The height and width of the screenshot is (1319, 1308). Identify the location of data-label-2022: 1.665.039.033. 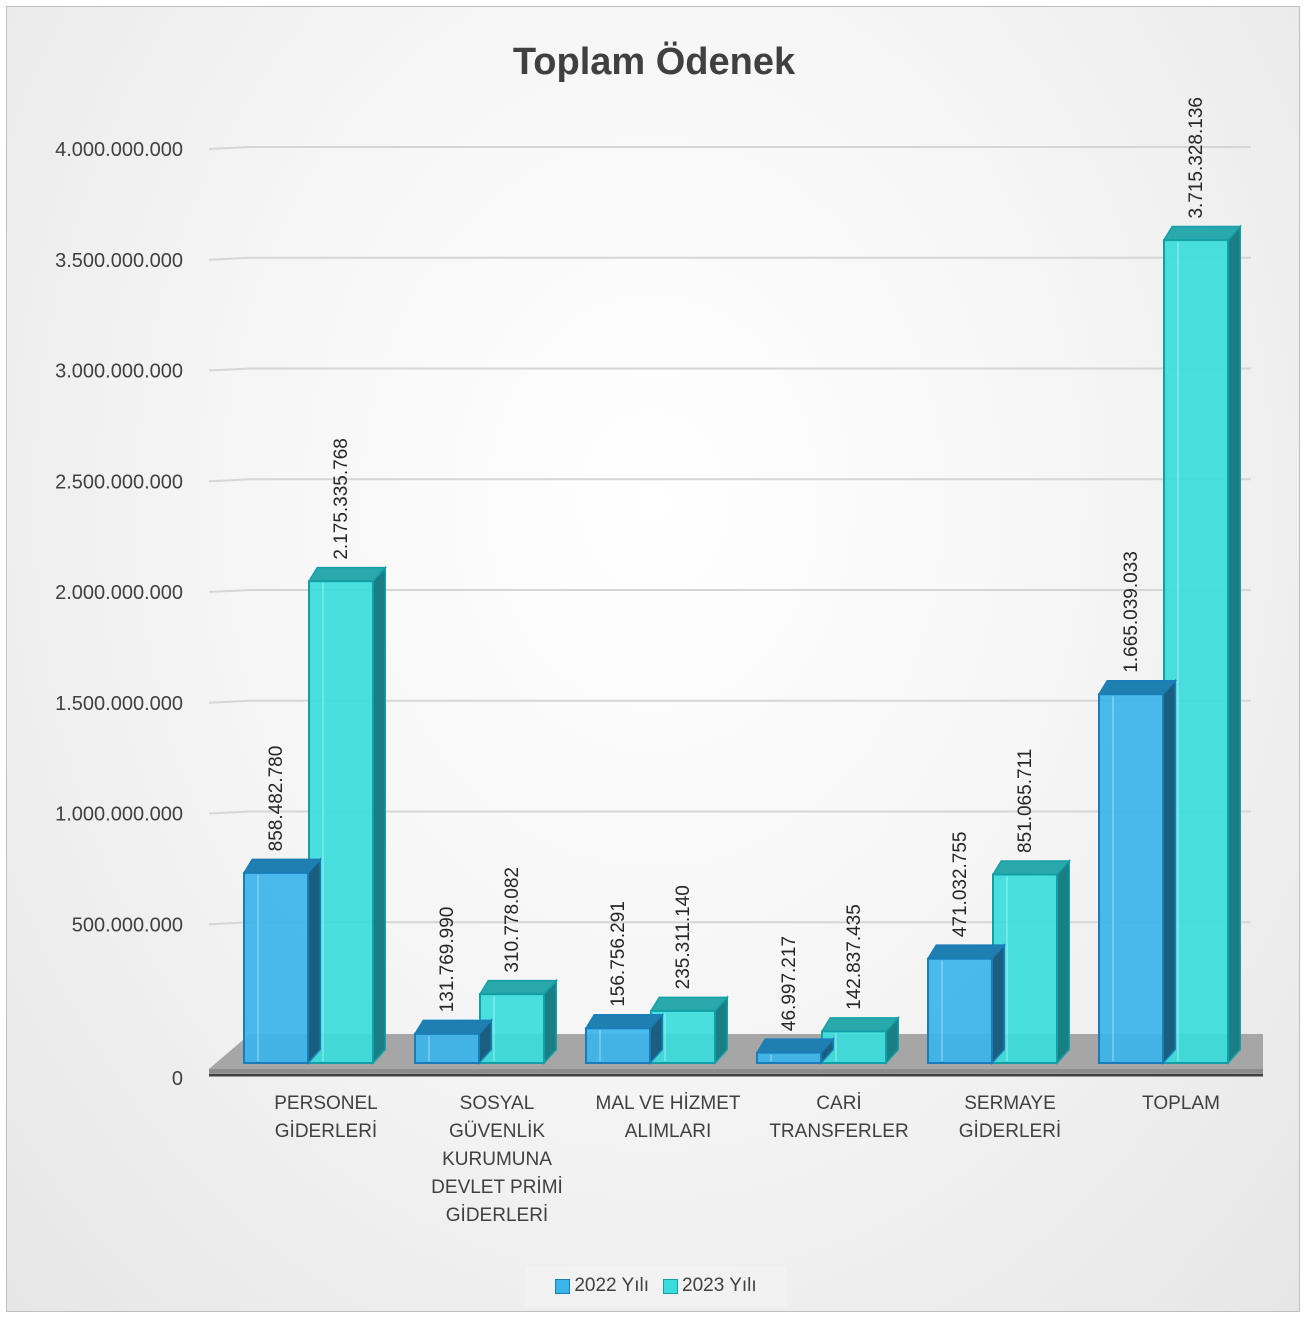
(1131, 612).